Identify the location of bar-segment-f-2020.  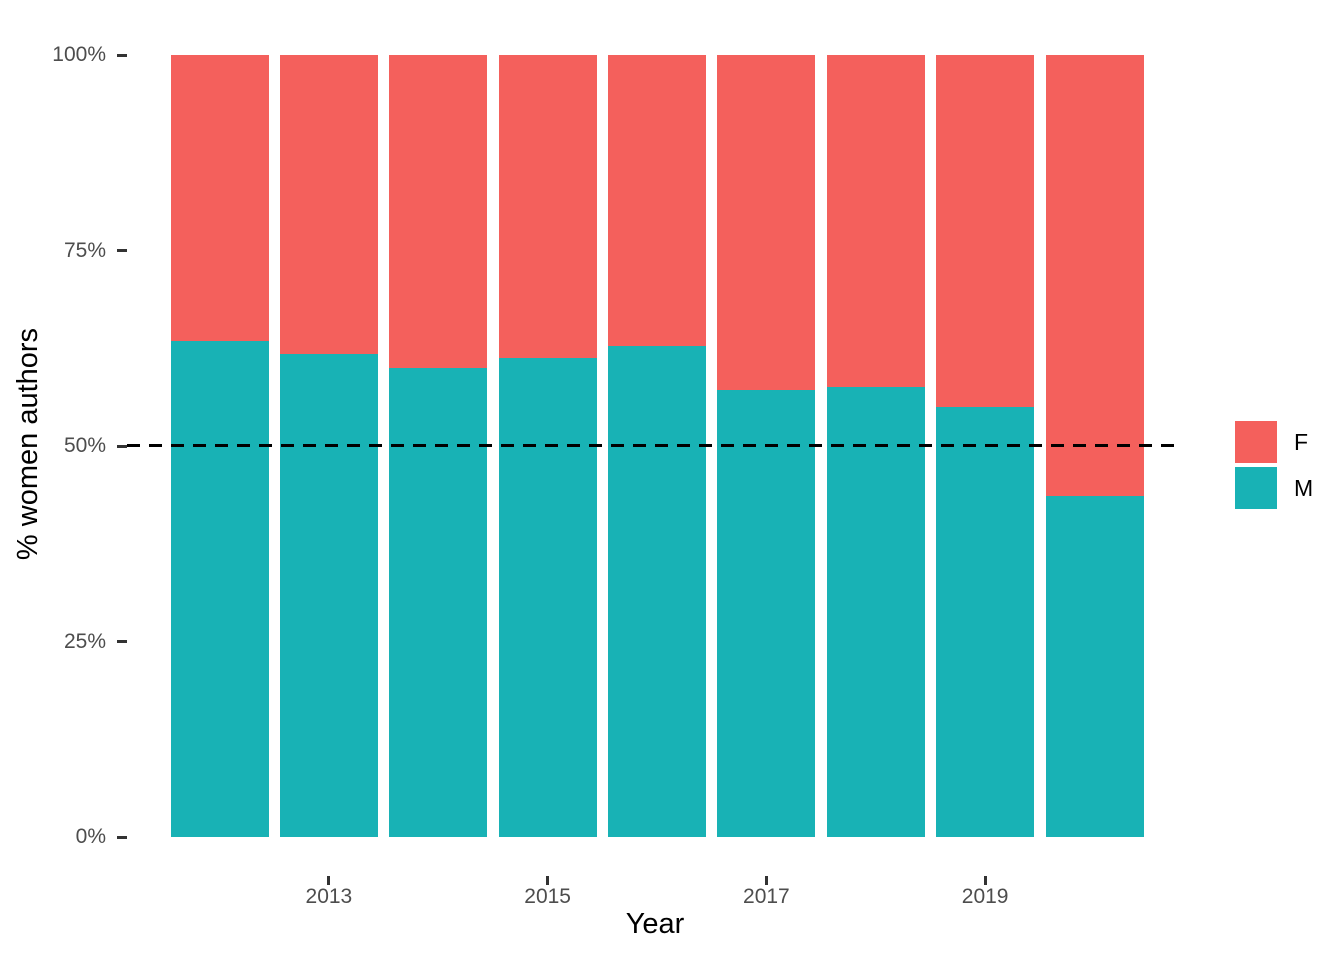
(1094, 276).